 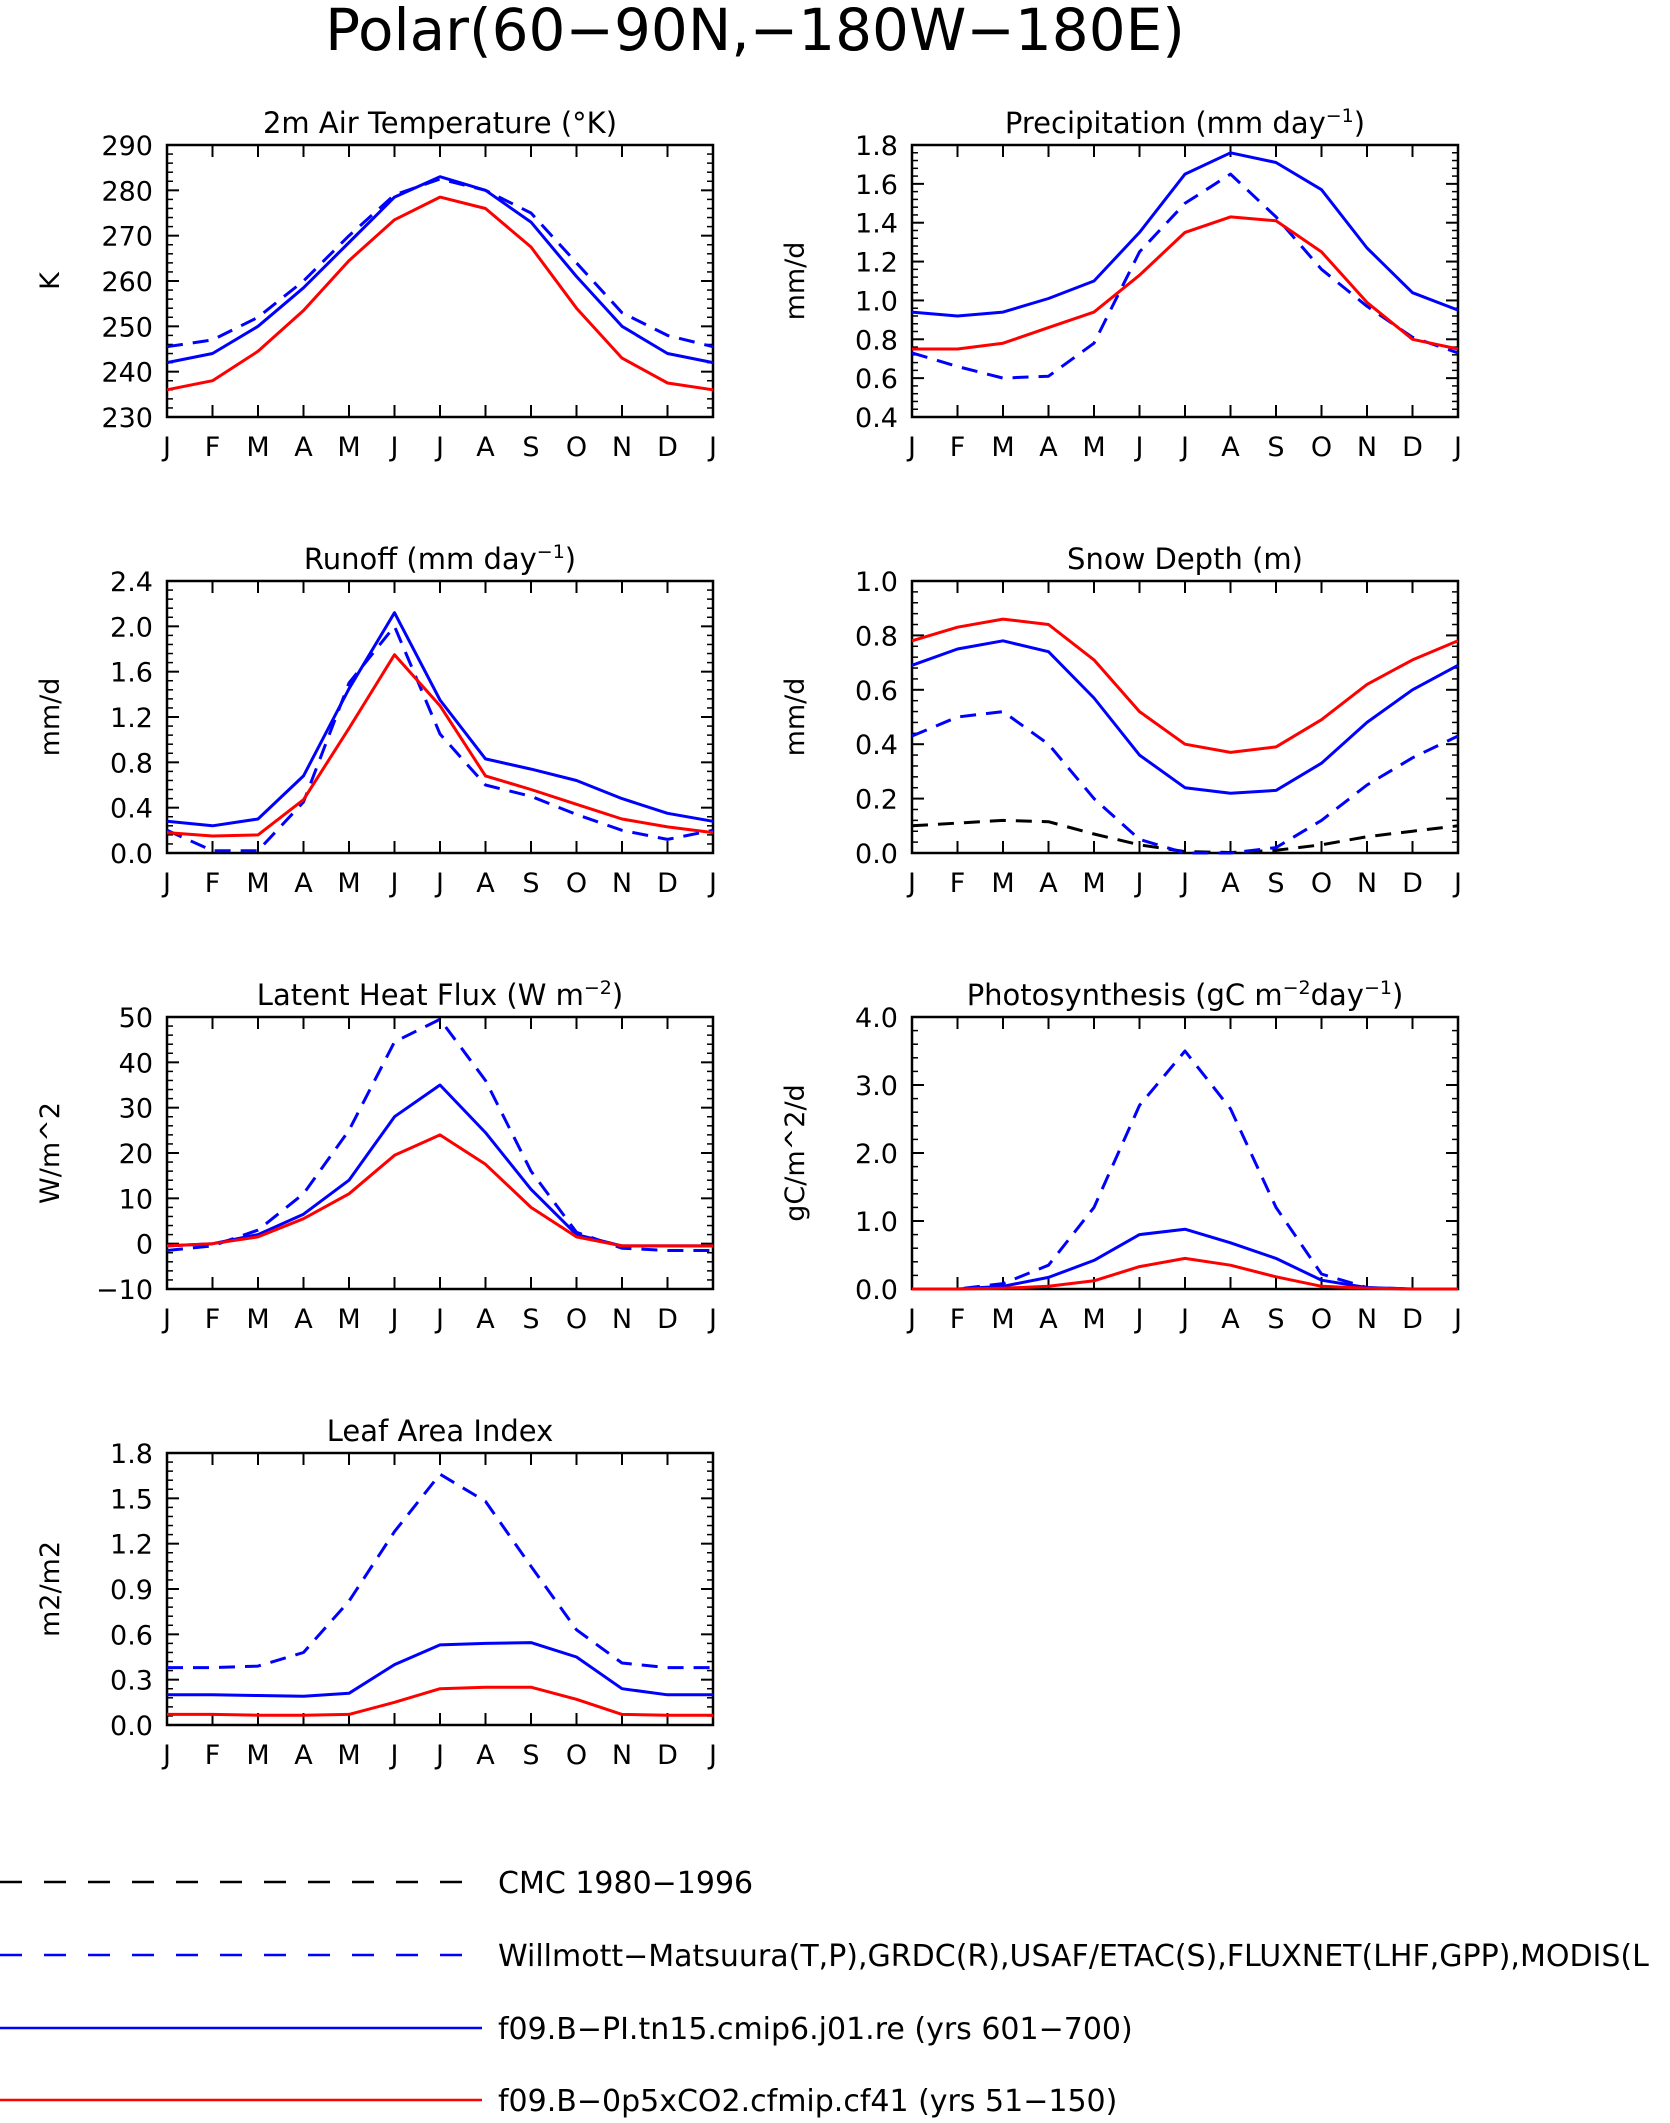 I want to click on y-tick-label: 260, so click(x=127, y=282).